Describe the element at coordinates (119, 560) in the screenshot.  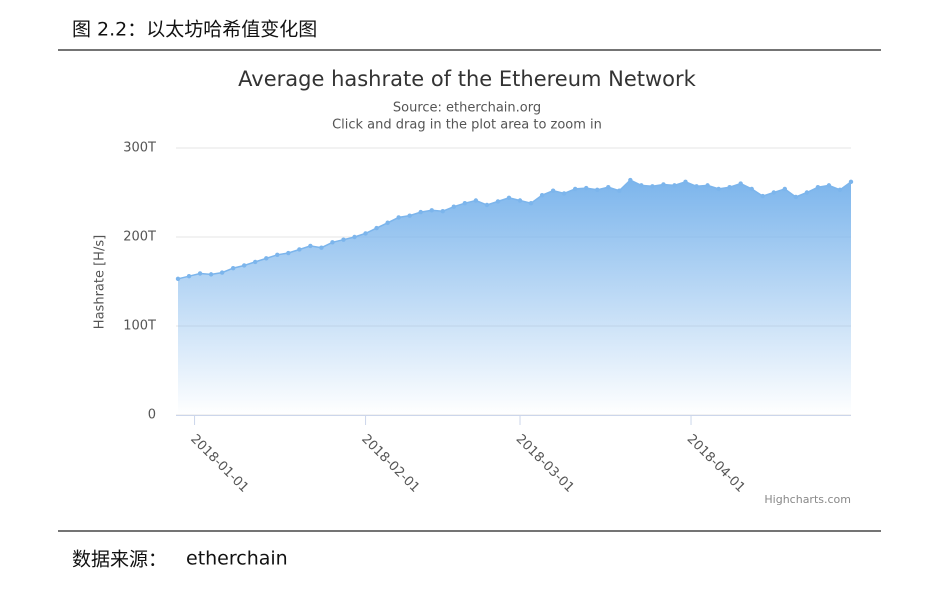
I see `source-label: 数据来源：` at that location.